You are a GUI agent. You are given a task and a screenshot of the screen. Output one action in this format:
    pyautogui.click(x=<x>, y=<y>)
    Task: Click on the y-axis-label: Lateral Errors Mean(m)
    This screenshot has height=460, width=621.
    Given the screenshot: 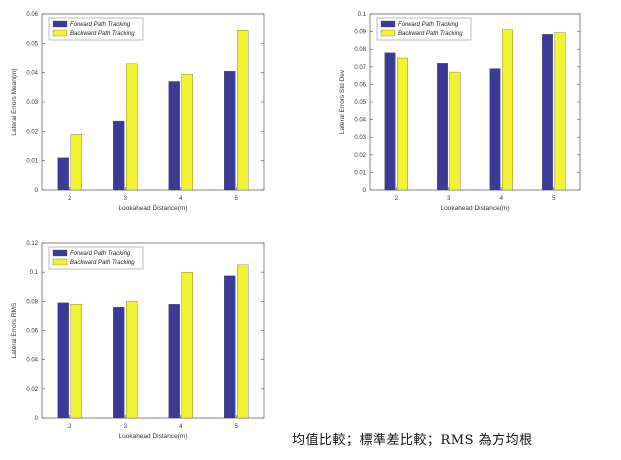 What is the action you would take?
    pyautogui.click(x=14, y=101)
    